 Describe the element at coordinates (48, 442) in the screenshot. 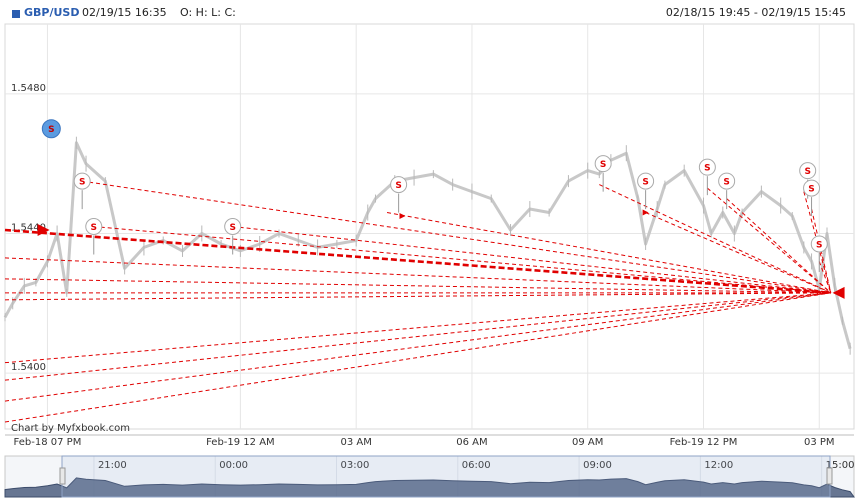

I see `x-tick-label: Feb-18 07 PM` at that location.